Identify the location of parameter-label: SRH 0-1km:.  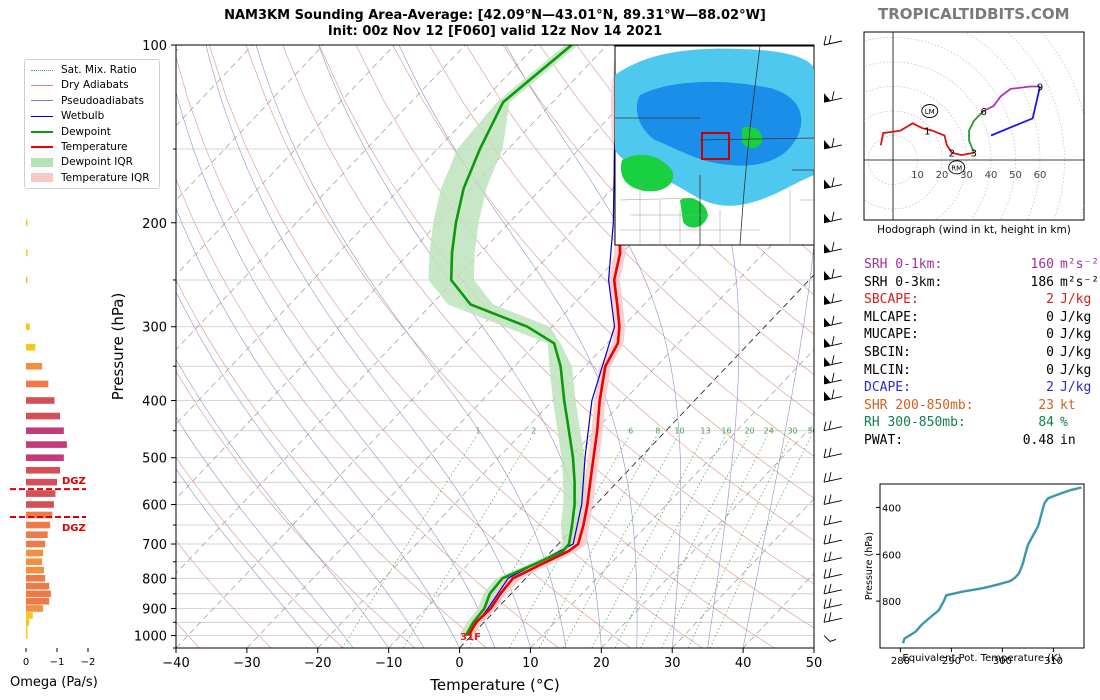
(903, 264).